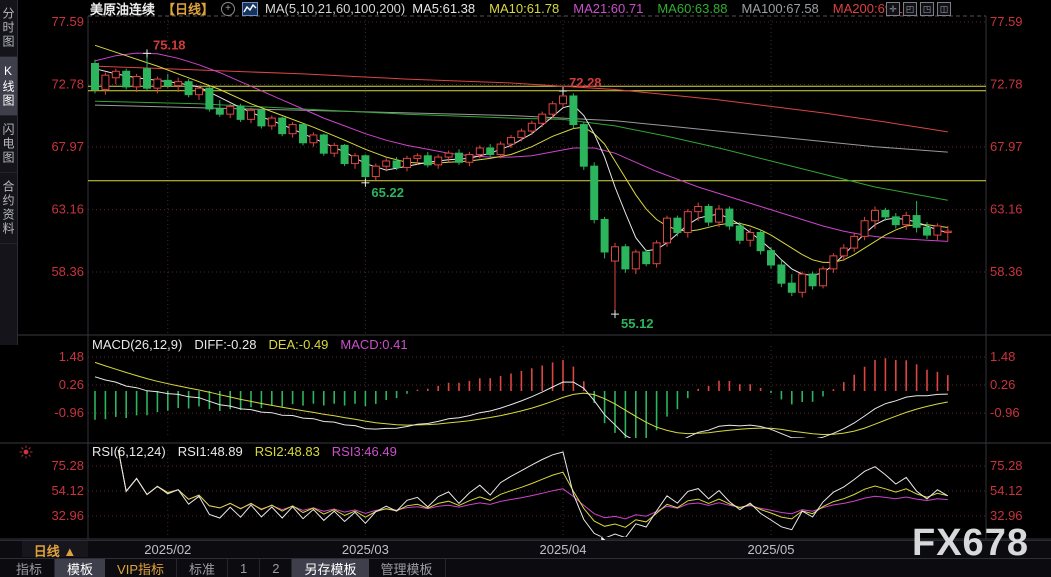  What do you see at coordinates (364, 451) in the screenshot?
I see `rsi3-value: RSI3:46.49` at bounding box center [364, 451].